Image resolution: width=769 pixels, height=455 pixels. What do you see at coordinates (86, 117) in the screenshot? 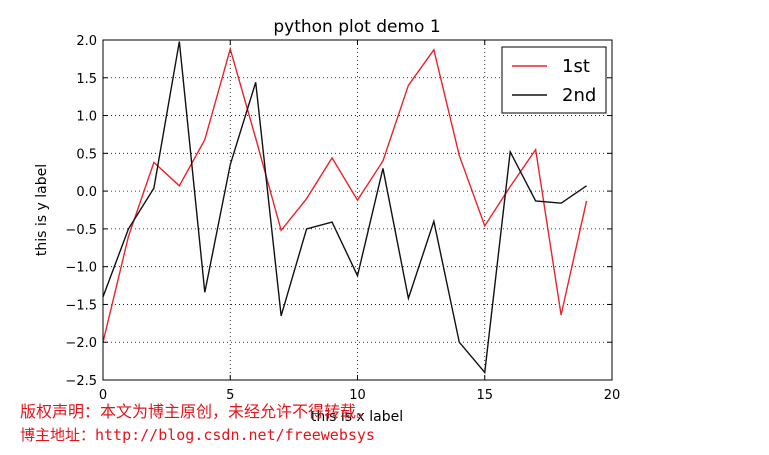
I see `y-tick-label: 1.0` at bounding box center [86, 117].